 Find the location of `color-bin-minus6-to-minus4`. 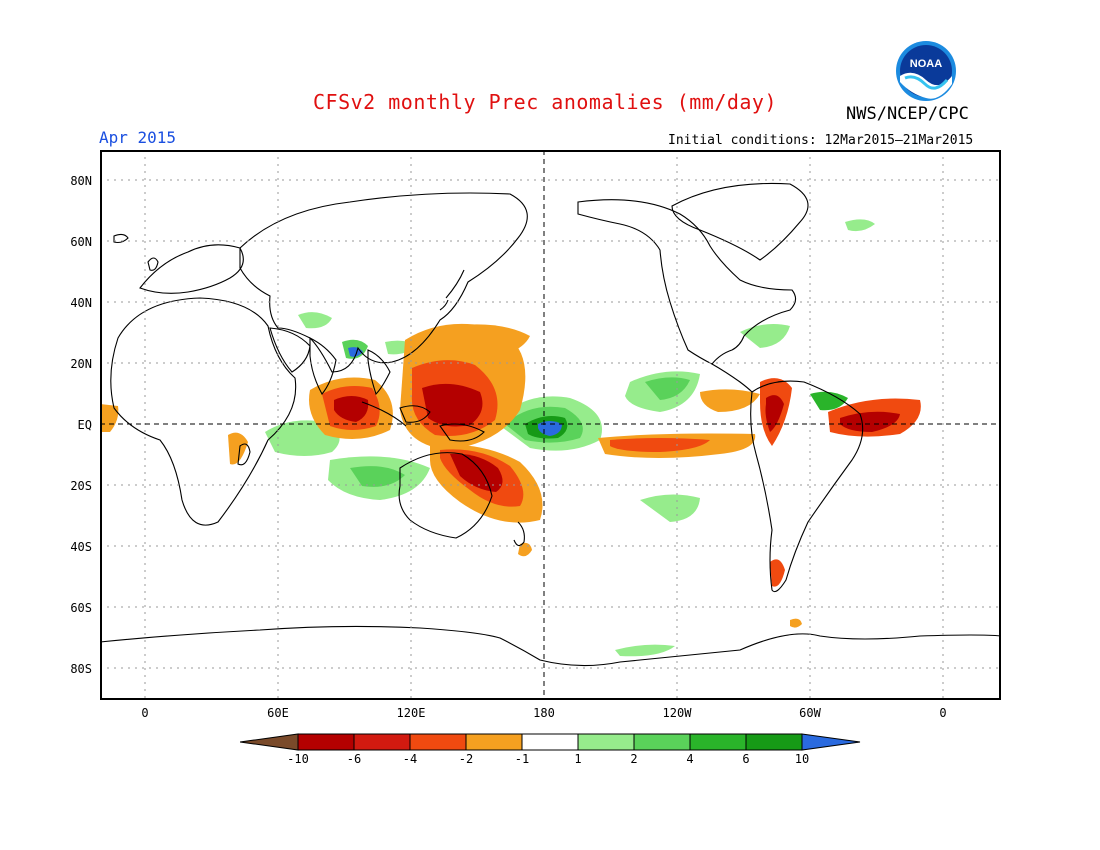

color-bin-minus6-to-minus4 is located at coordinates (382, 742).